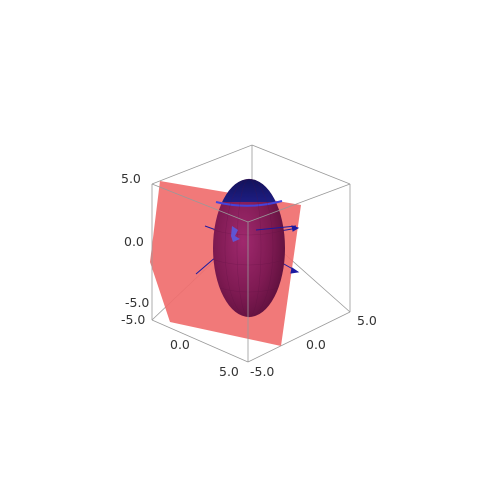  I want to click on box-bottom-left, so click(200, 341).